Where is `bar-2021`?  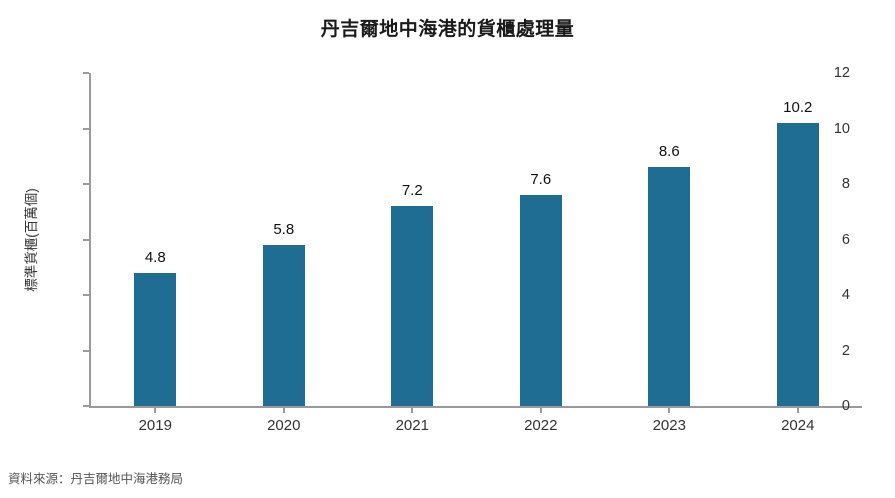
bar-2021 is located at coordinates (412, 306).